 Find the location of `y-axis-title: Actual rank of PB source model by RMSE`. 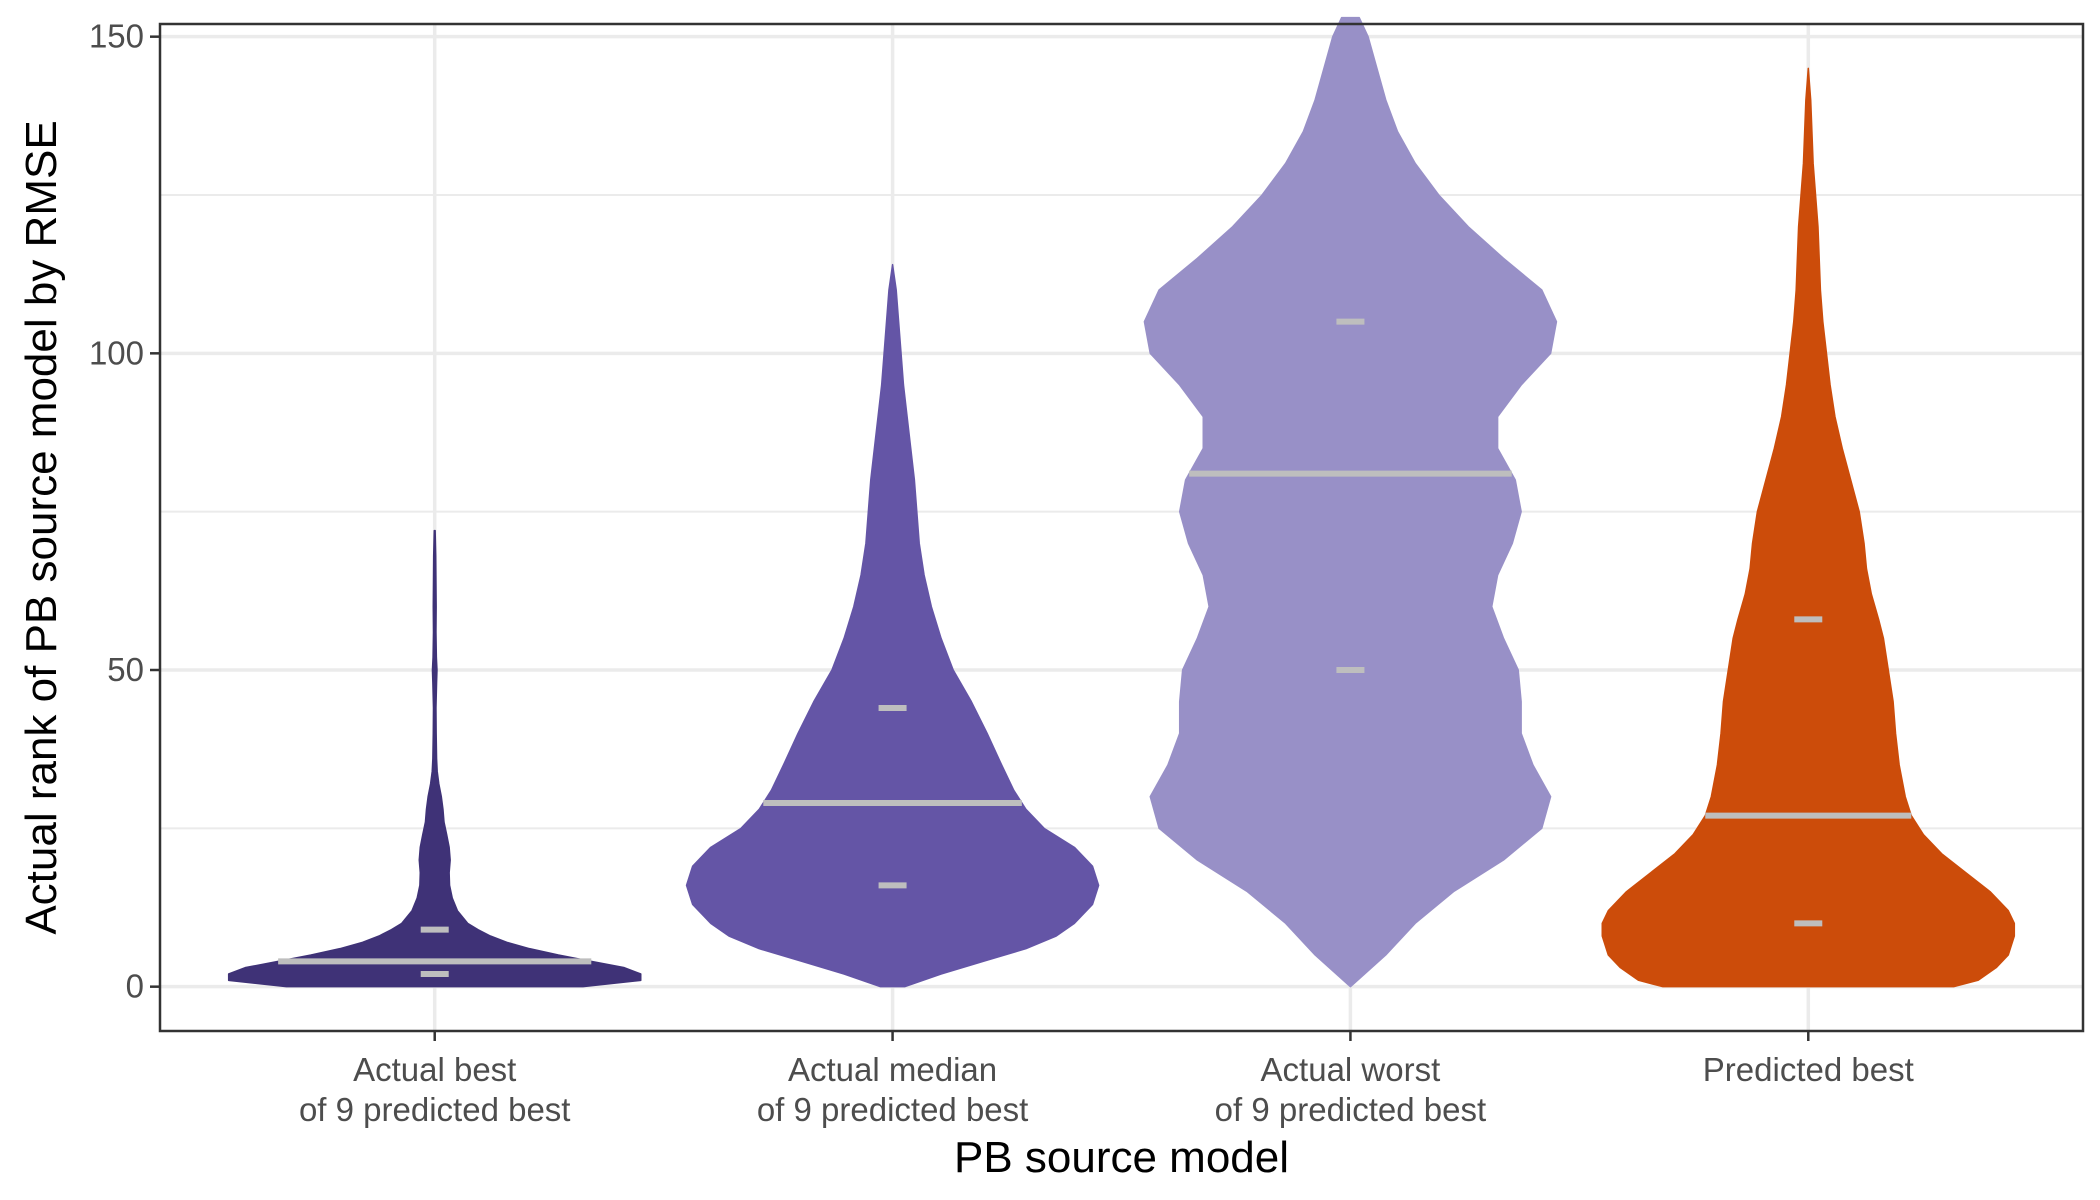

y-axis-title: Actual rank of PB source model by RMSE is located at coordinates (41, 527).